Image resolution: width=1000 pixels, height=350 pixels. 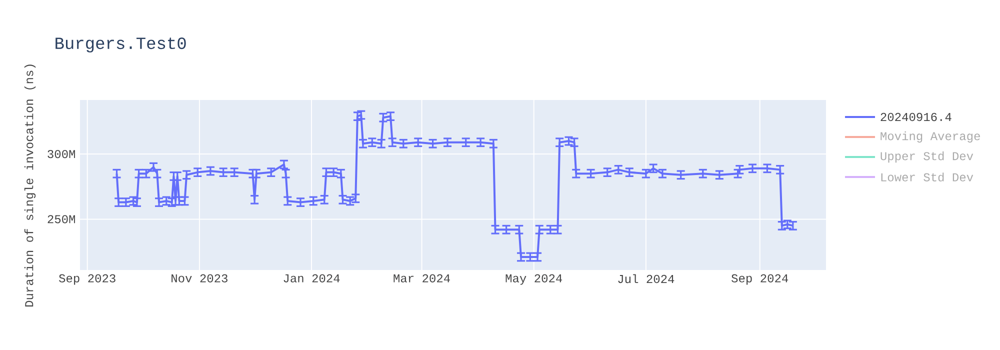 What do you see at coordinates (87, 279) in the screenshot?
I see `x-tick-label: Sep 2023` at bounding box center [87, 279].